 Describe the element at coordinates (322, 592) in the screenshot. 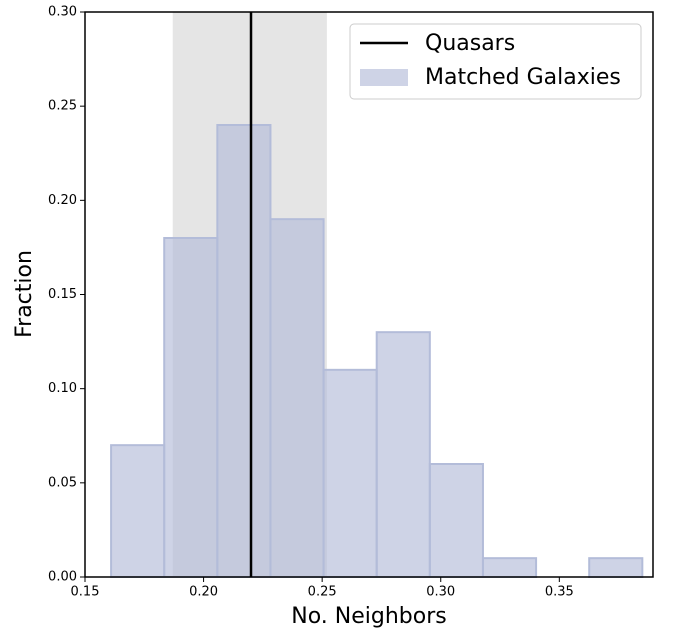

I see `x-tick-label: 0.25` at that location.